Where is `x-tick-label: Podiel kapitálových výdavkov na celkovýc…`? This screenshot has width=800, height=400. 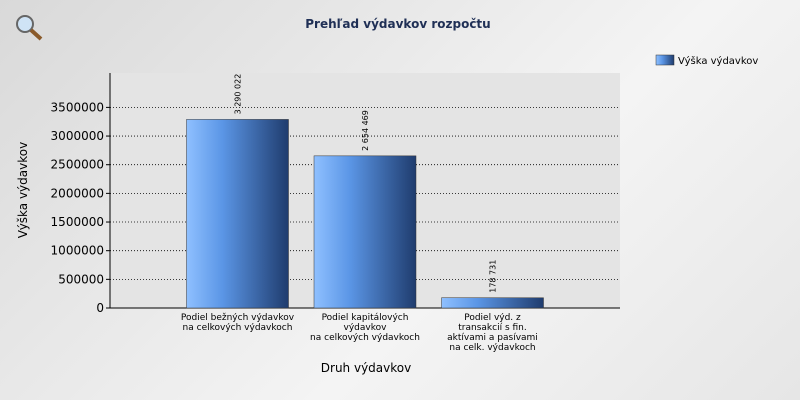 x-tick-label: Podiel kapitálových výdavkov na celkovýc… is located at coordinates (365, 328).